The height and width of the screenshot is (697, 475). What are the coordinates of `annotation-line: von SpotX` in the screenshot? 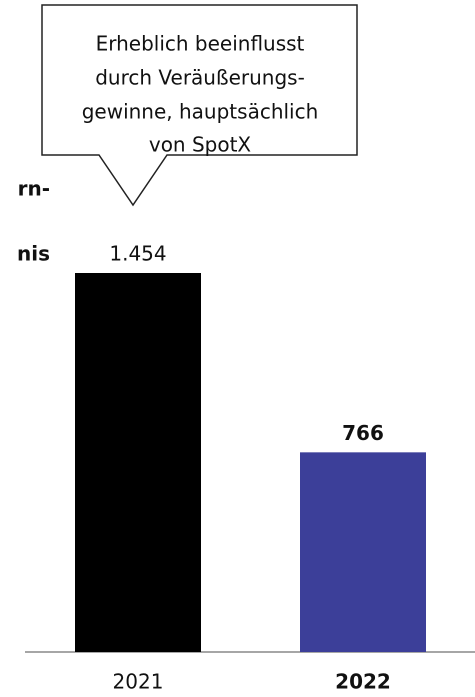 It's located at (200, 145).